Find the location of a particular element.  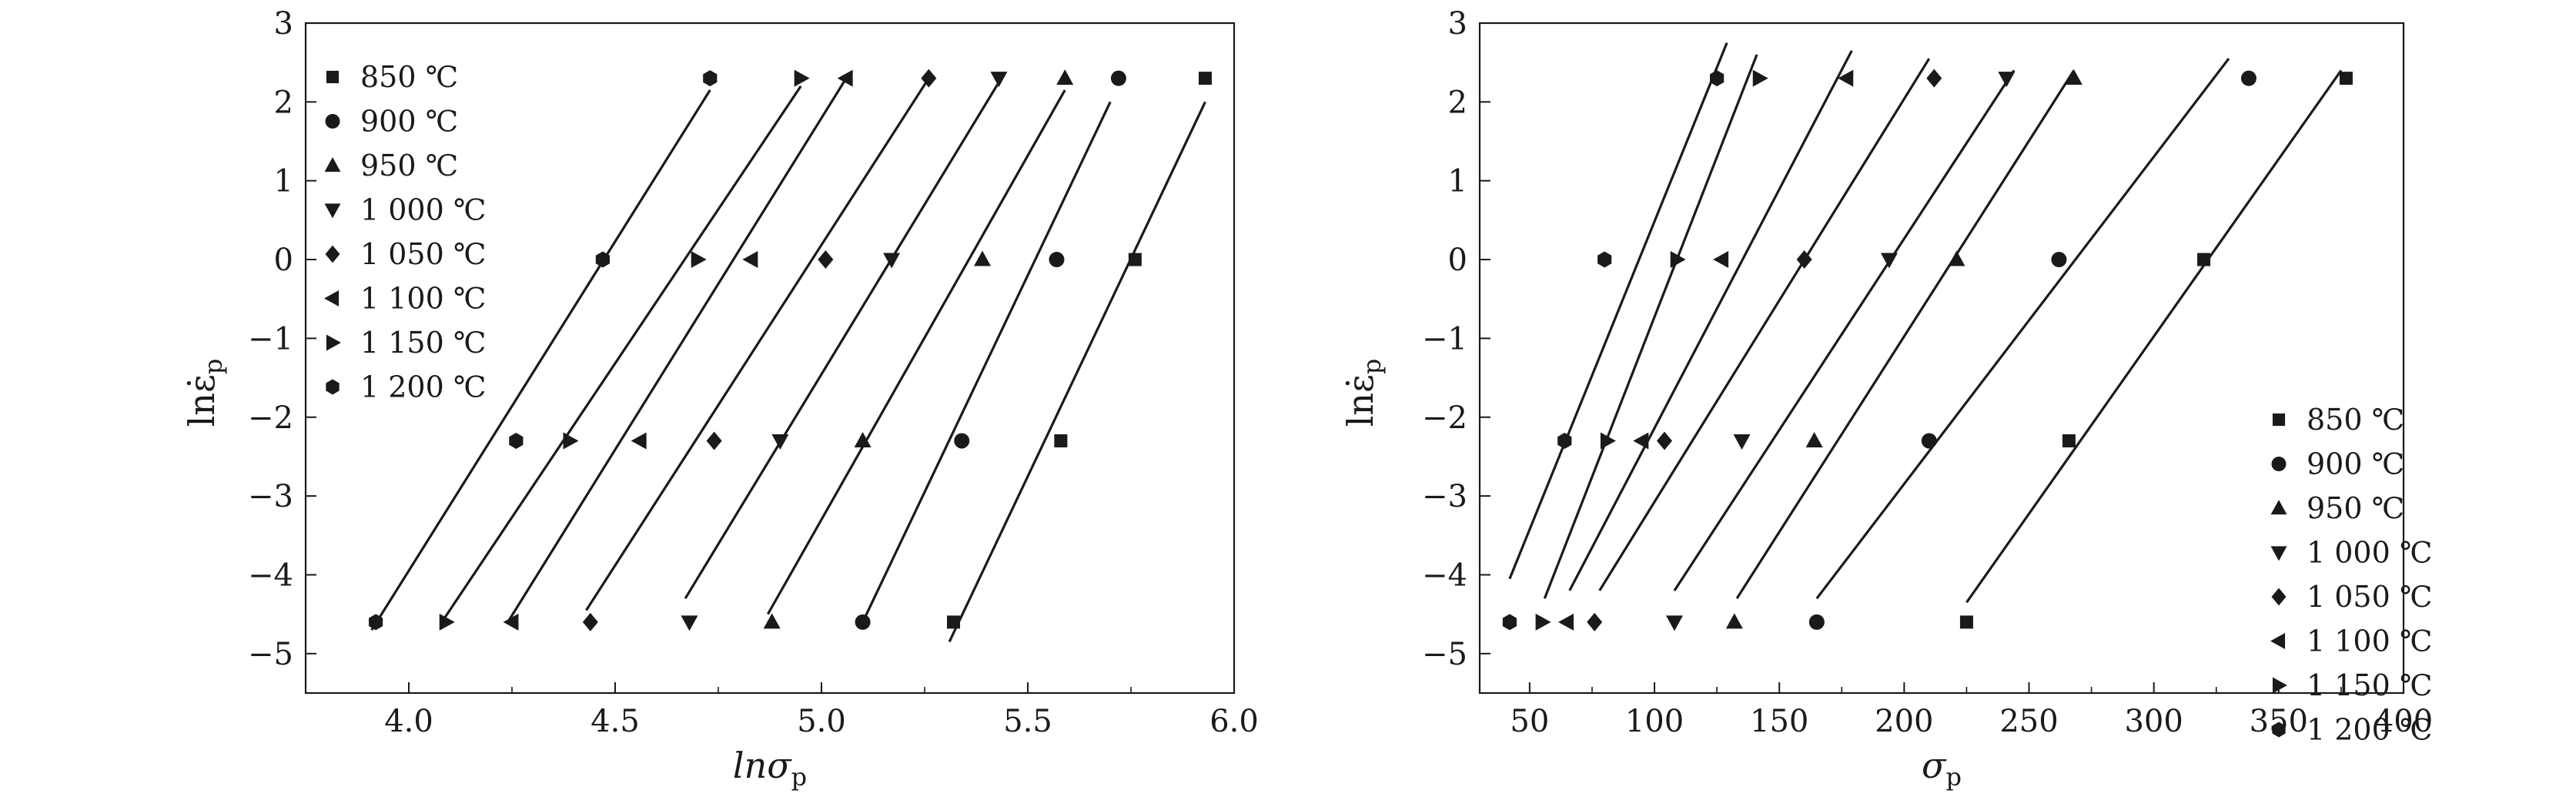

x-tick-label: 100 is located at coordinates (1655, 722).